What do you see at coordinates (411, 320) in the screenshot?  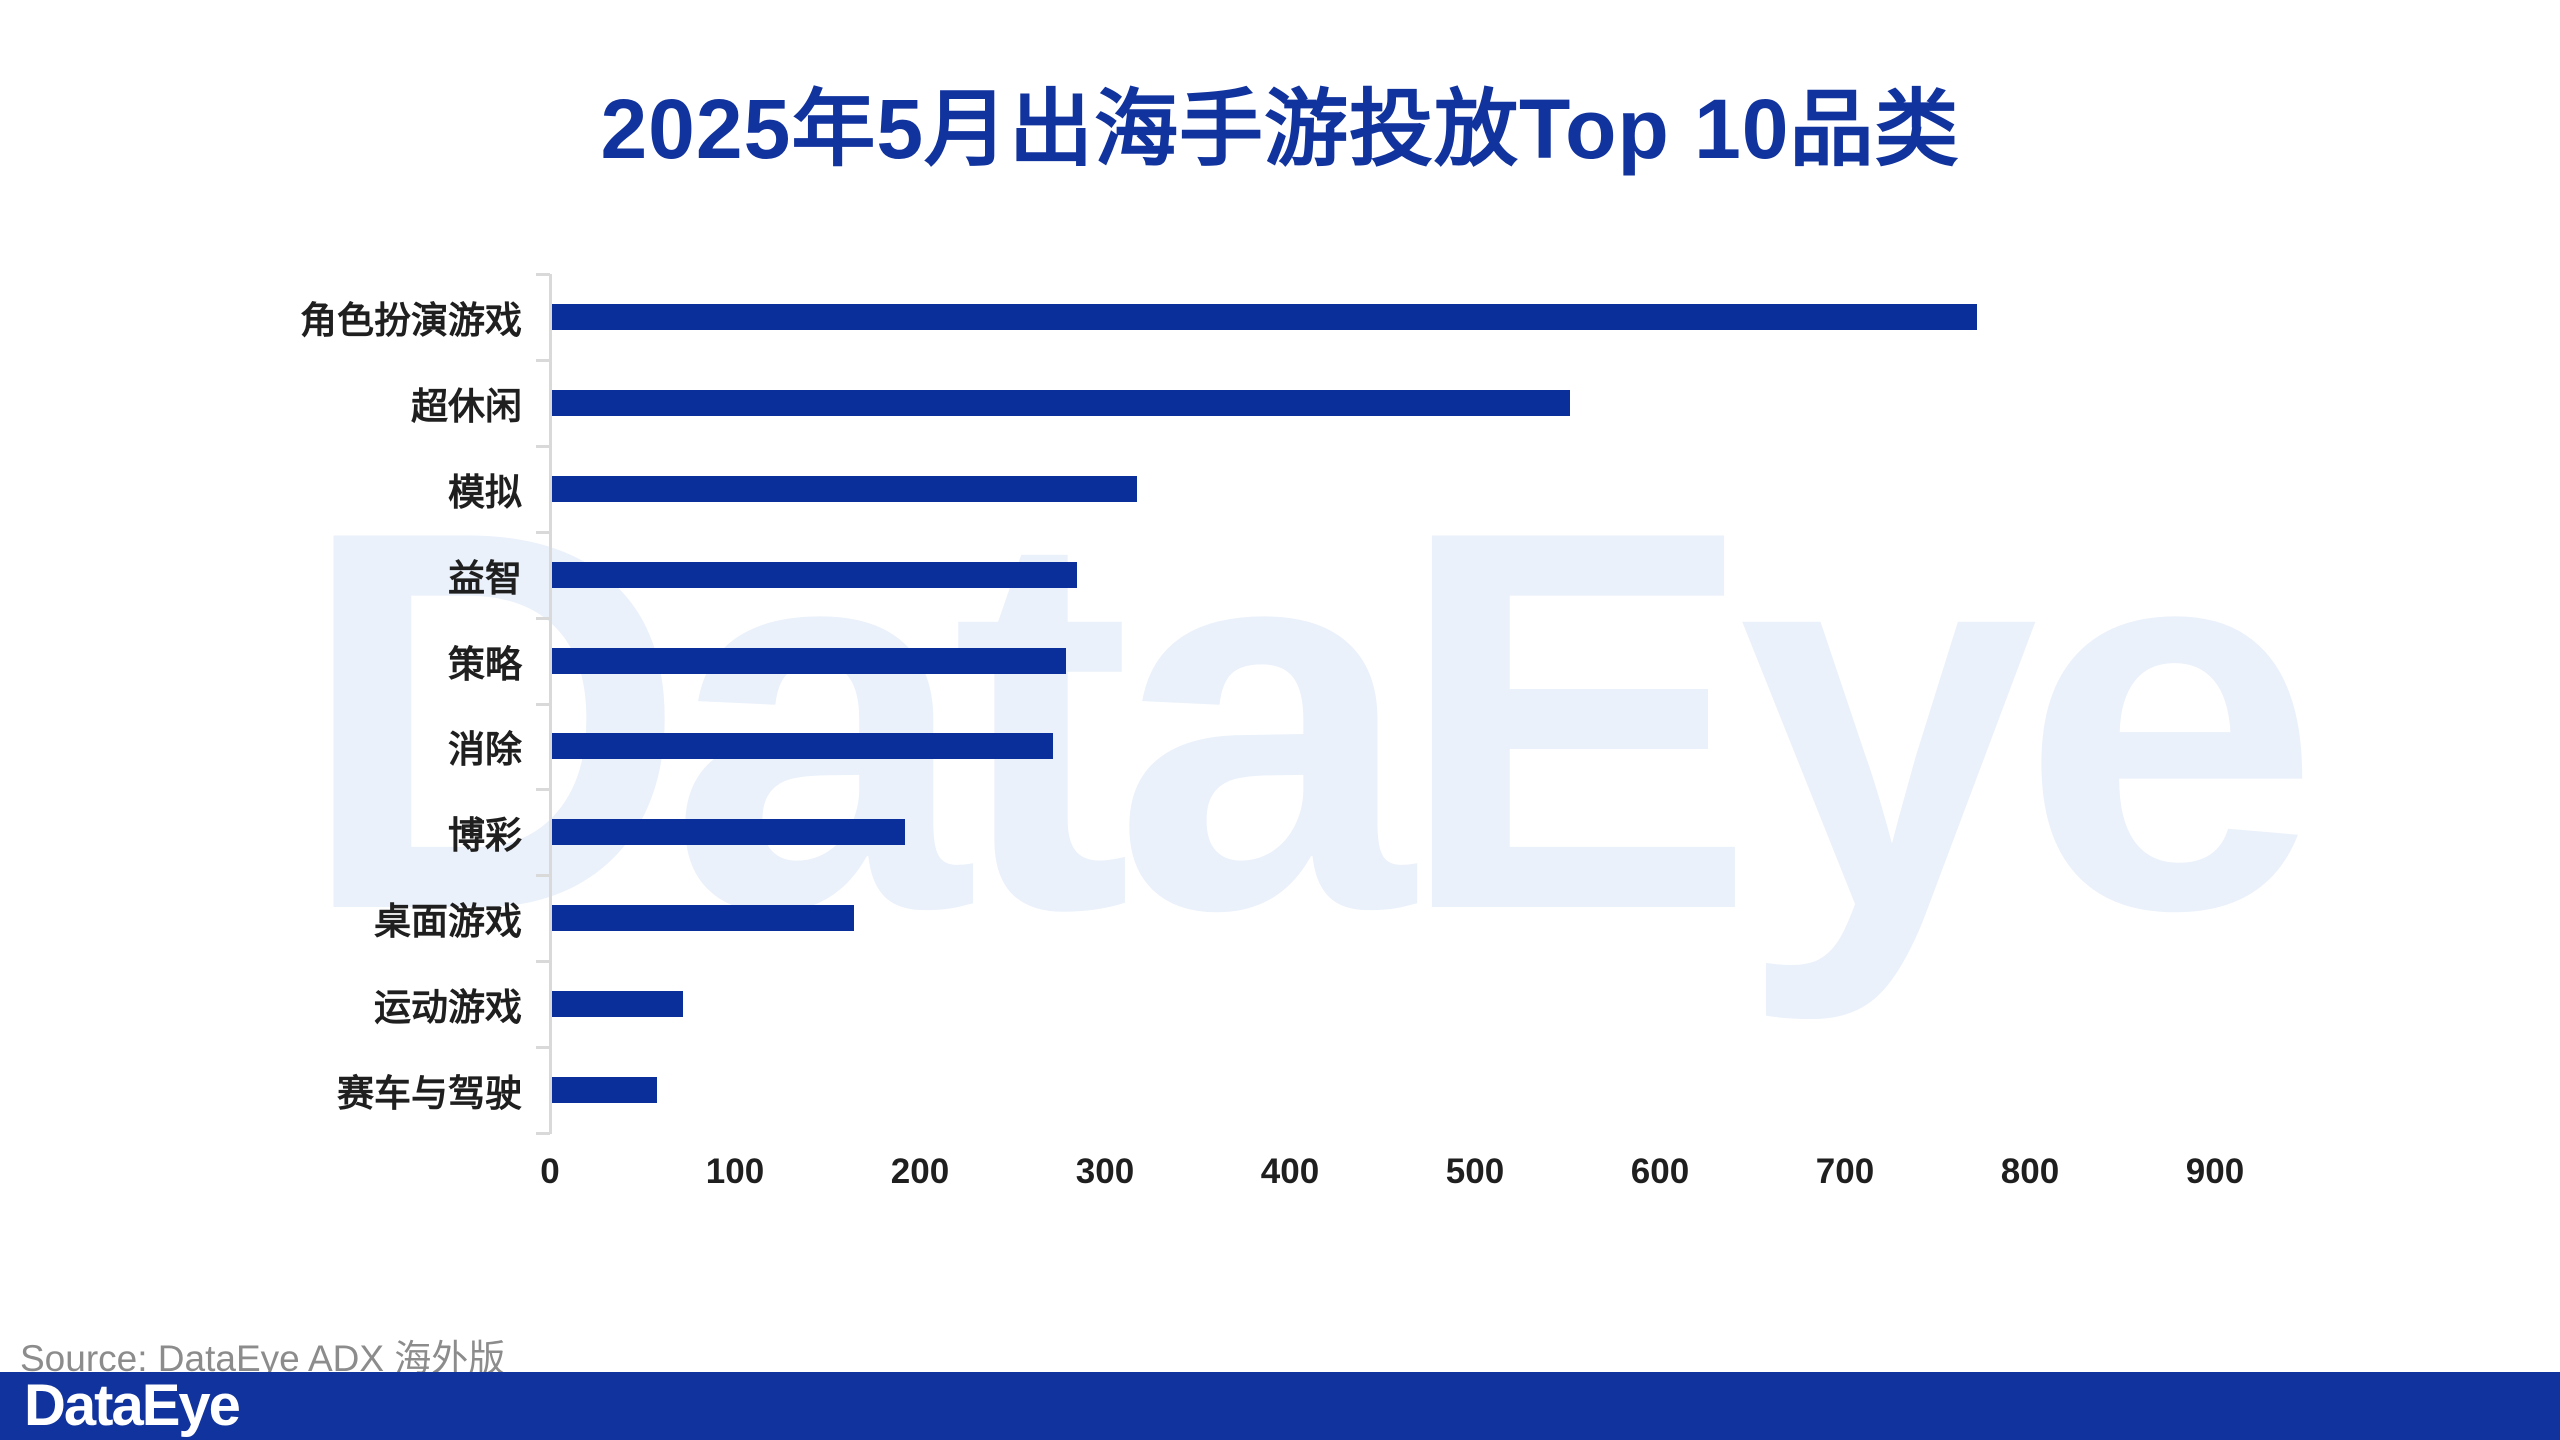 I see `category-label: 角色扮演游戏` at bounding box center [411, 320].